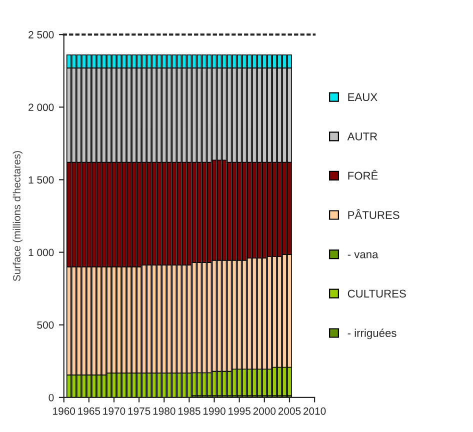  What do you see at coordinates (17, 216) in the screenshot?
I see `y-axis-title: Surface (millions d'hectares)` at bounding box center [17, 216].